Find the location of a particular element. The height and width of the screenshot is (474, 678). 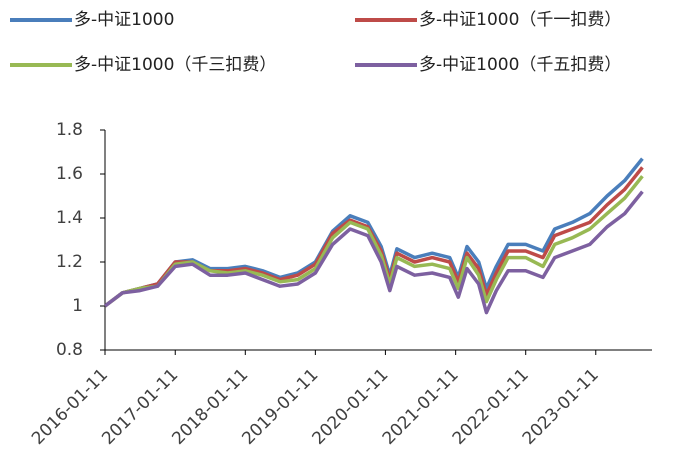

y-tick-label: 1.2 is located at coordinates (69, 262).